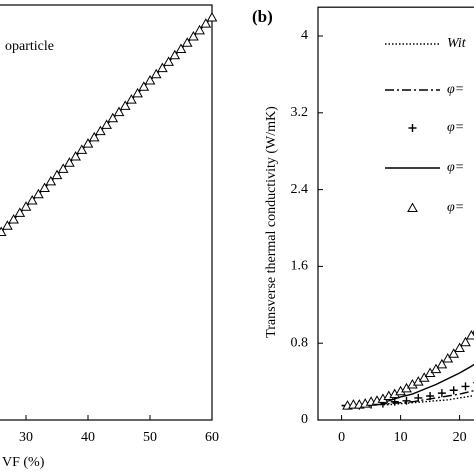 This screenshot has width=474, height=474. I want to click on x-tick-label: 50, so click(150, 437).